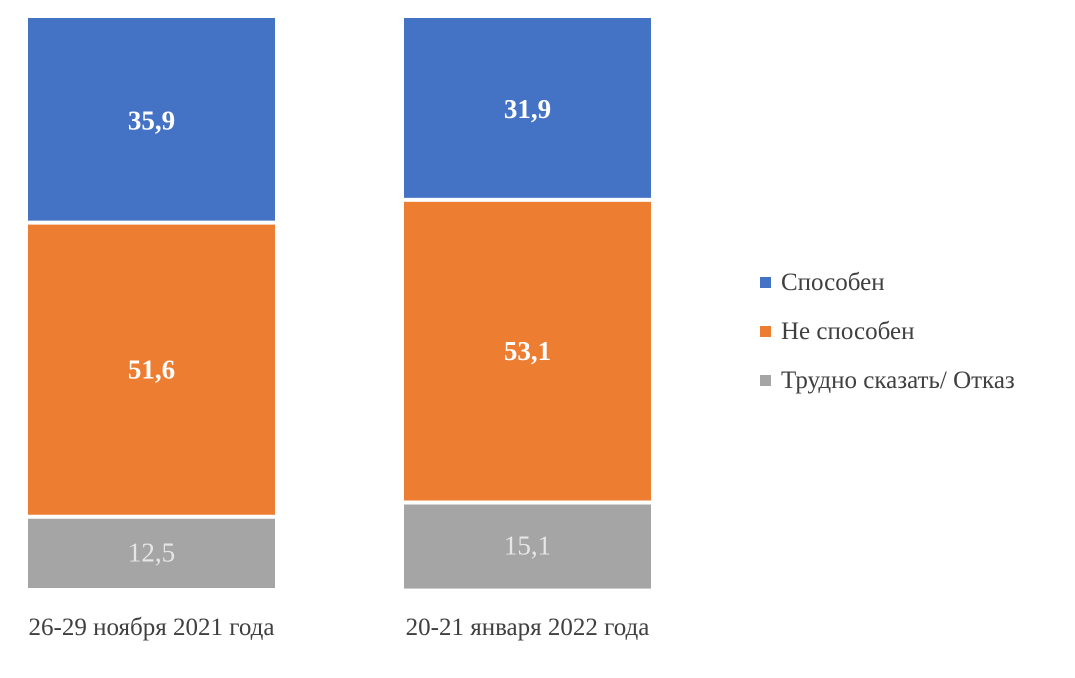  I want to click on legend-swatch-trudno-skazat, so click(765, 380).